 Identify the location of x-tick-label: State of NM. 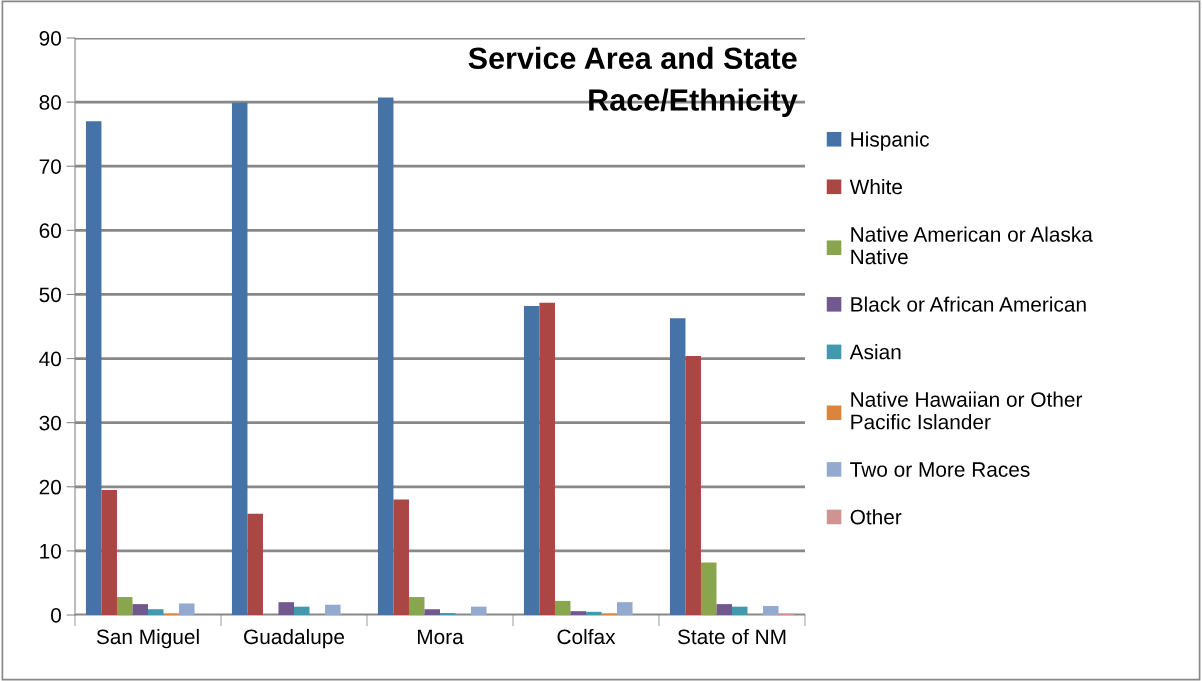
(731, 636).